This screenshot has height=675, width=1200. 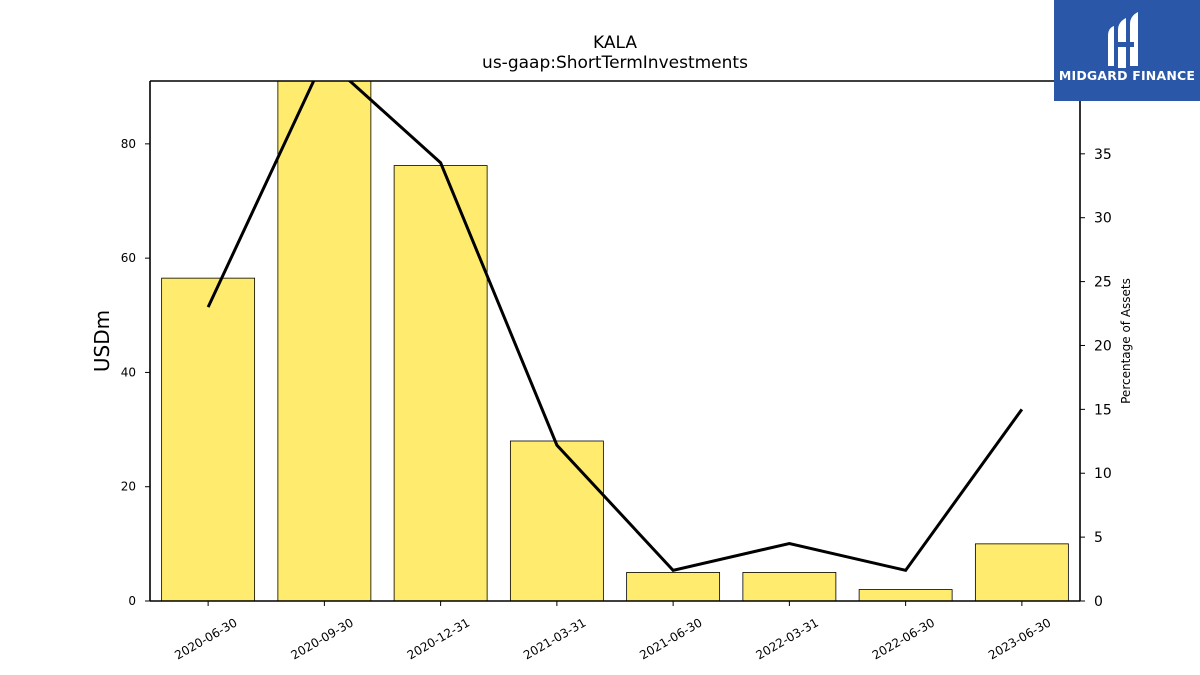 I want to click on logo-text: MIDGARD FINANCE, so click(x=1127, y=75).